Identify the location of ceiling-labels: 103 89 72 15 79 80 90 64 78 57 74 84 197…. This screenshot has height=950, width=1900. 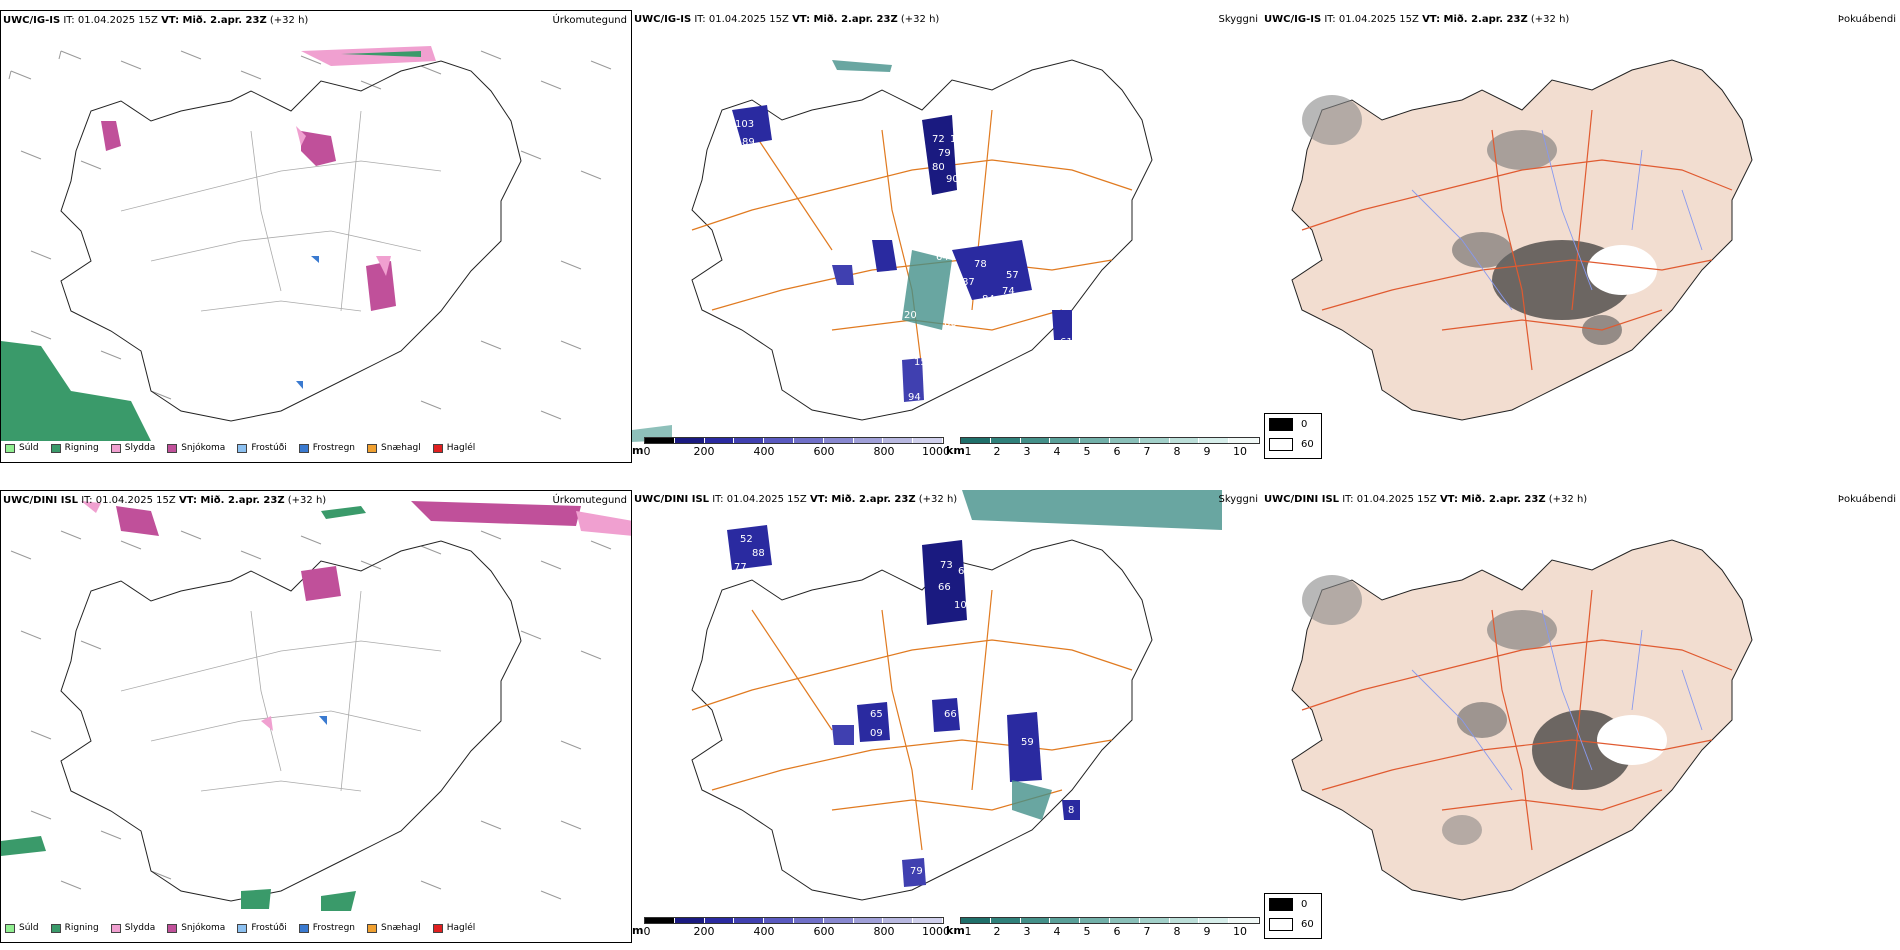
(904, 261).